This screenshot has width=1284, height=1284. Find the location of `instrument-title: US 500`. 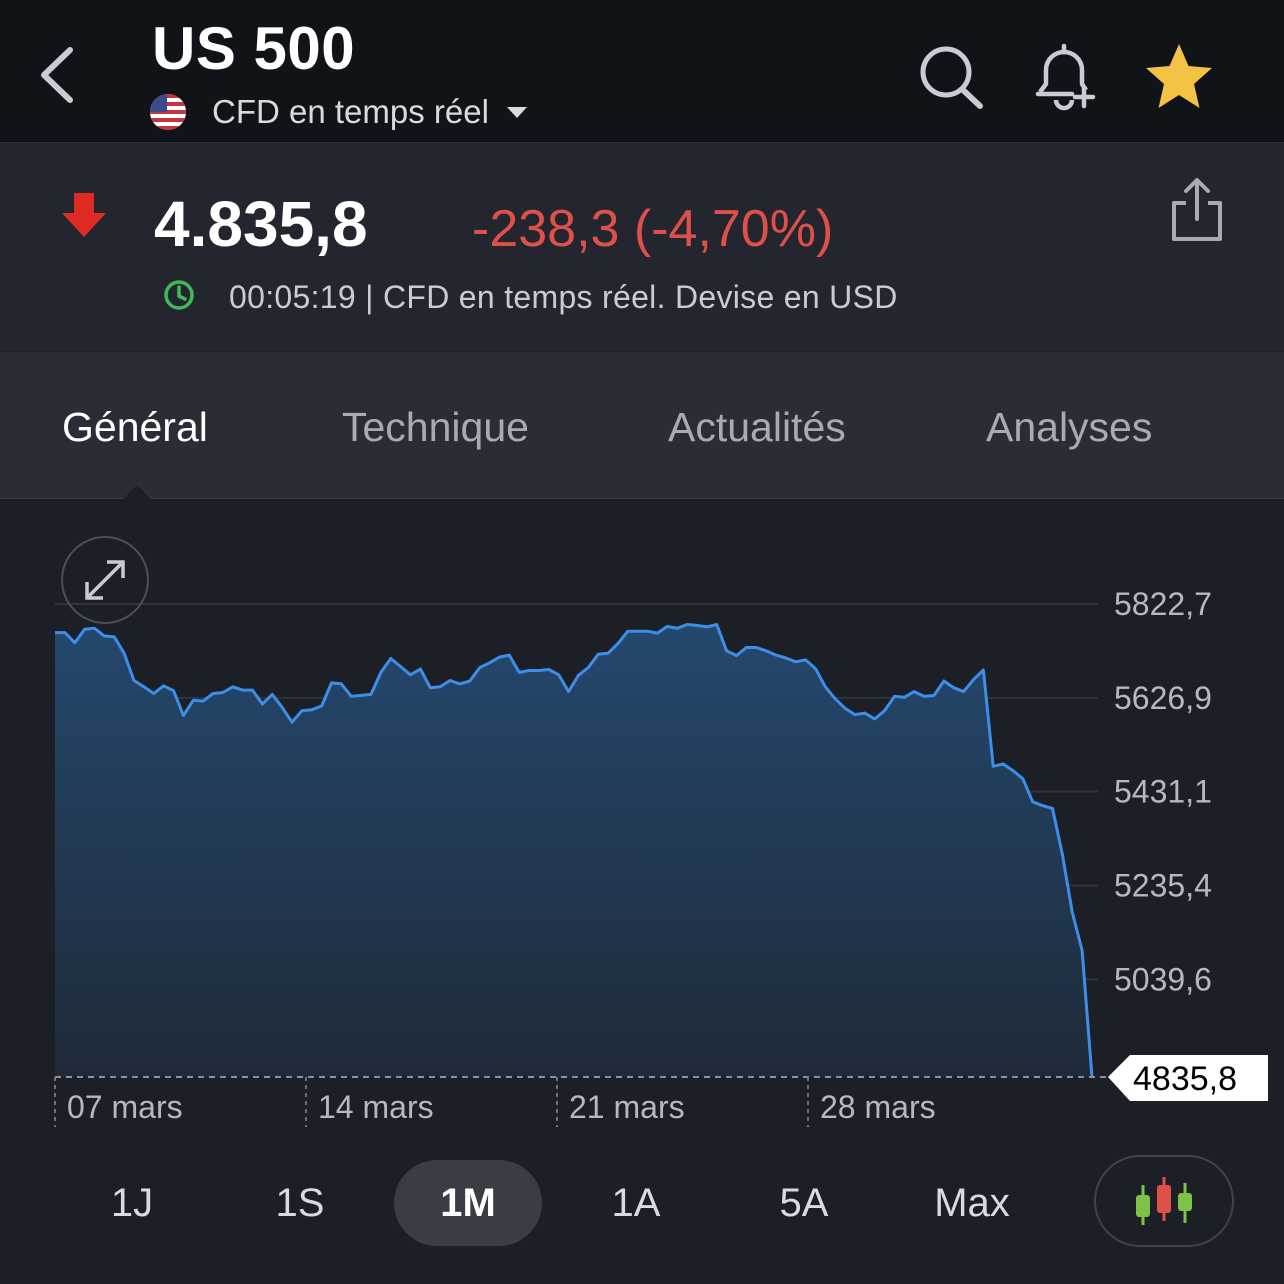

instrument-title: US 500 is located at coordinates (254, 48).